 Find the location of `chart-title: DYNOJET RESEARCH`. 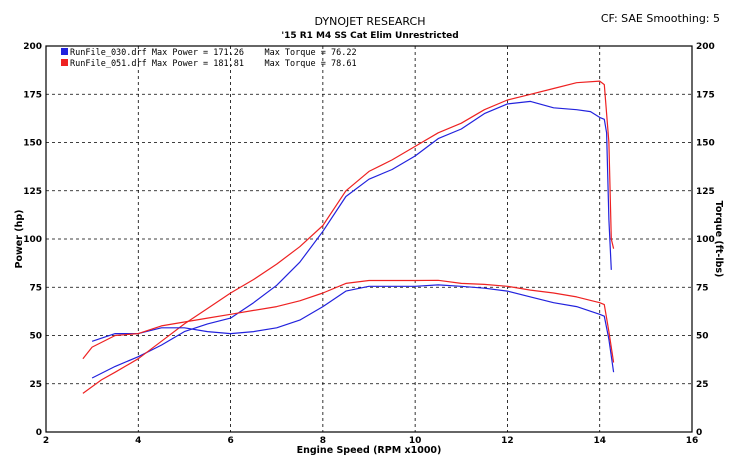

chart-title: DYNOJET RESEARCH is located at coordinates (370, 21).